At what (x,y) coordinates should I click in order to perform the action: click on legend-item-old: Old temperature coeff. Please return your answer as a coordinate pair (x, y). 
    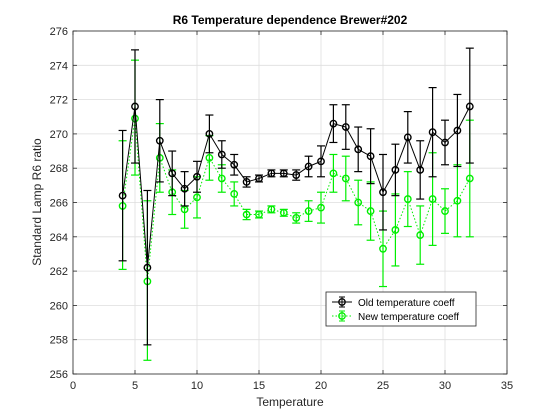
    Looking at the image, I should click on (393, 302).